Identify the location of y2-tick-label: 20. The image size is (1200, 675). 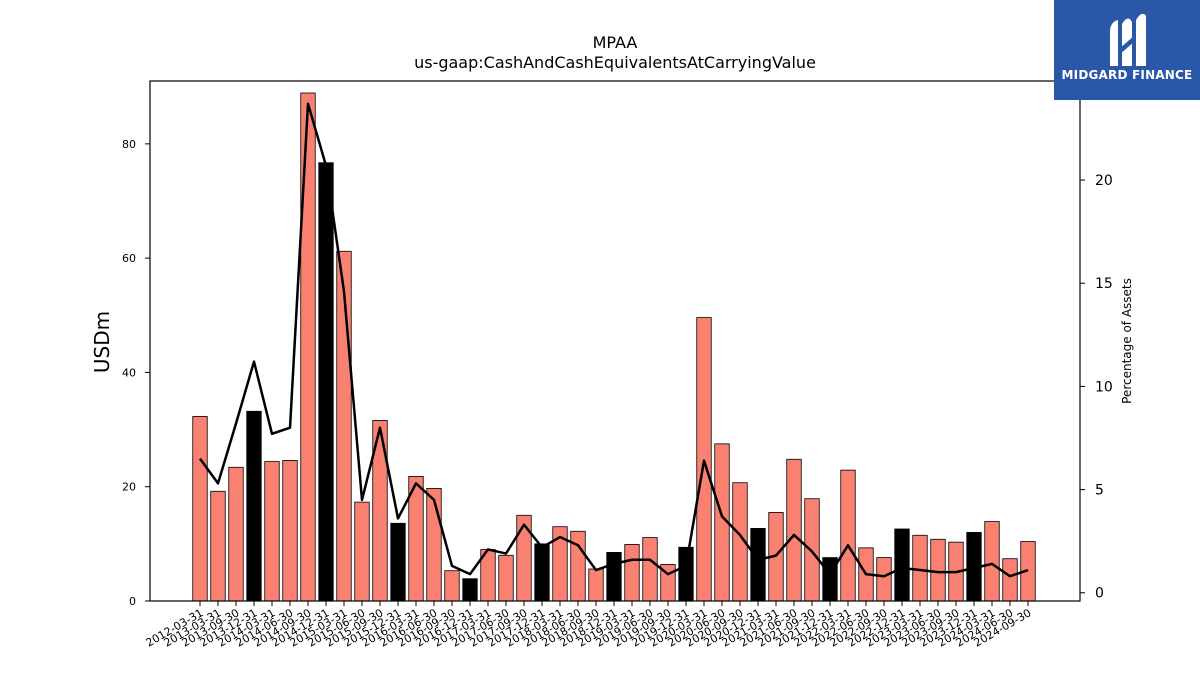
(1104, 181).